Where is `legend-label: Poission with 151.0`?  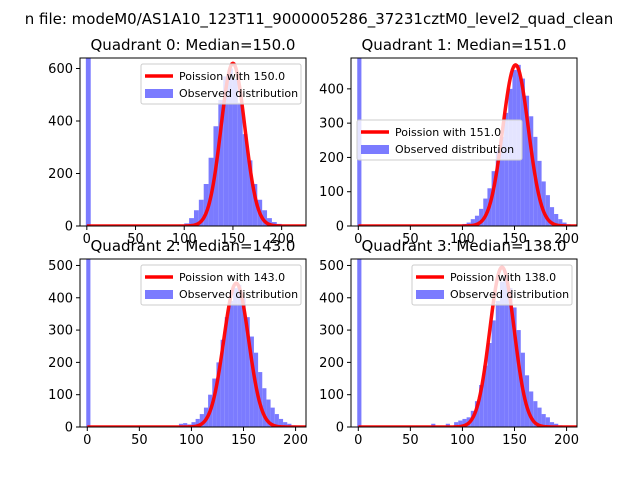
legend-label: Poission with 151.0 is located at coordinates (448, 132).